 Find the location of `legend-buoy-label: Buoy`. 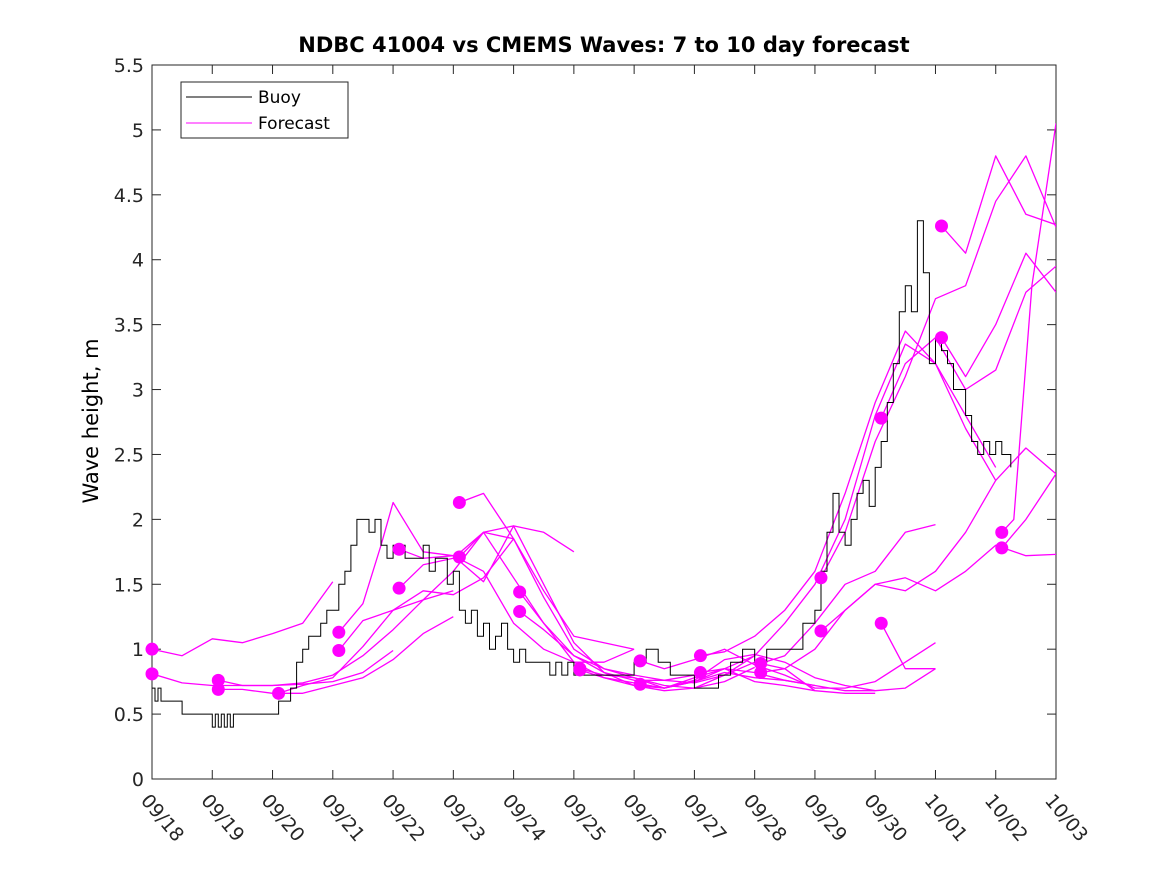

legend-buoy-label: Buoy is located at coordinates (279, 98).